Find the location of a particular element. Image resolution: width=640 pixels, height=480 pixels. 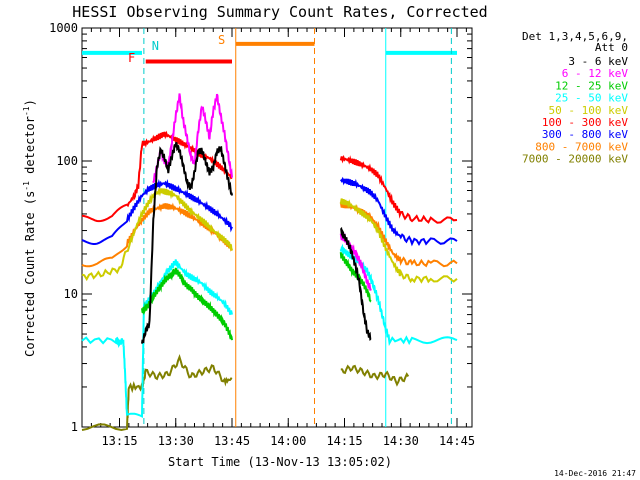

legend-entry: 7000 - 20000 keV is located at coordinates (575, 159).